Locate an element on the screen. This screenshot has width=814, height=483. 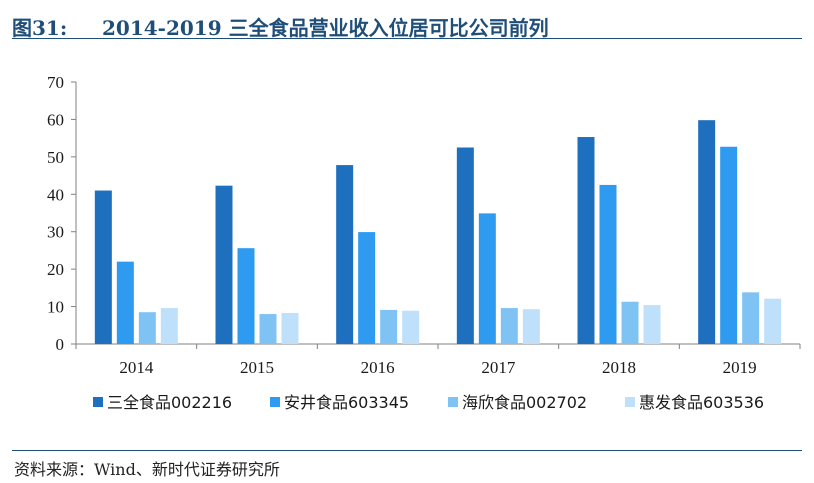
legend-label: 海欣食品002702 is located at coordinates (524, 402).